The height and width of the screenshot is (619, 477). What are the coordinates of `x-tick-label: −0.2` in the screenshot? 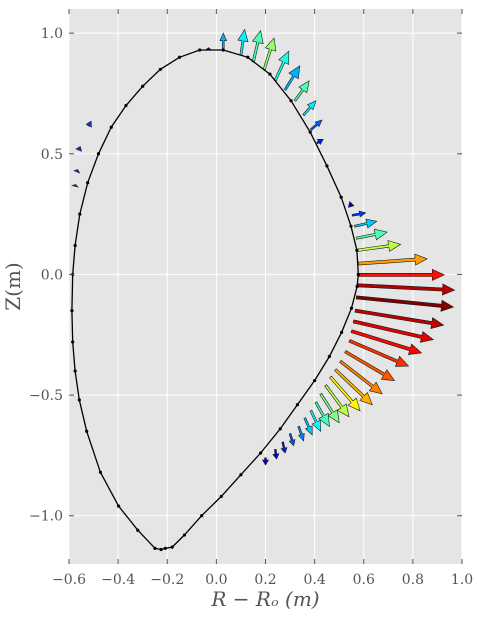 It's located at (167, 580).